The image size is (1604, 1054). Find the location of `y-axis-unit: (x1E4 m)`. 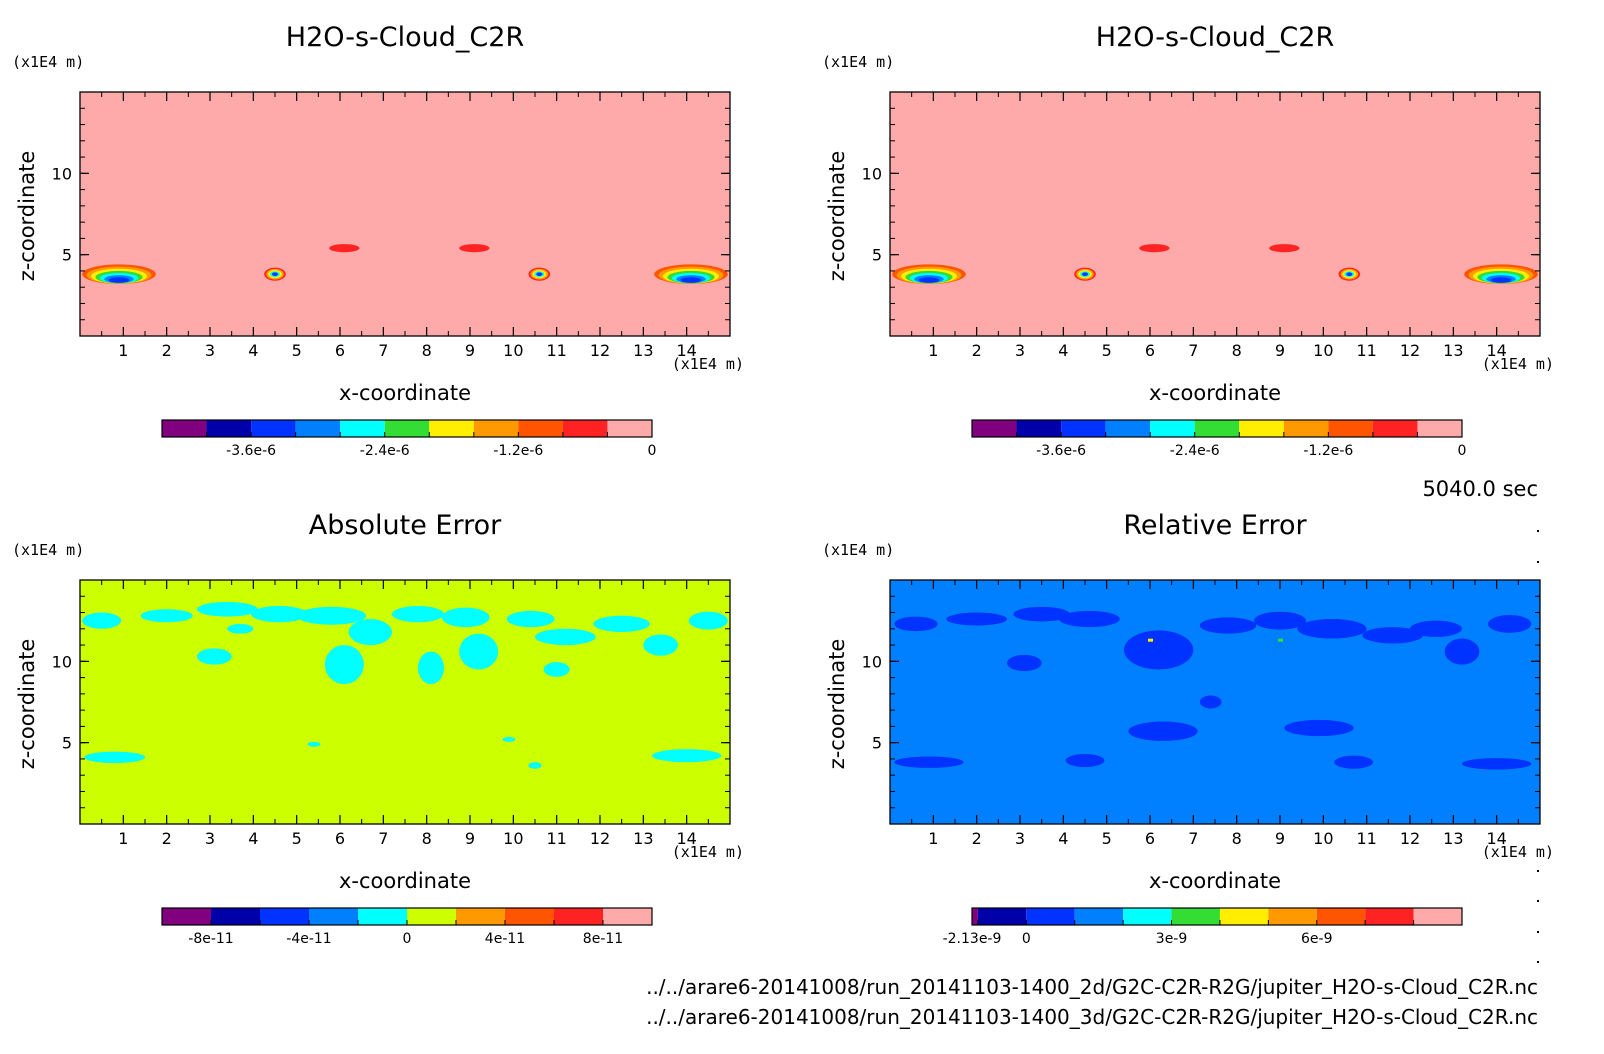

y-axis-unit: (x1E4 m) is located at coordinates (858, 550).